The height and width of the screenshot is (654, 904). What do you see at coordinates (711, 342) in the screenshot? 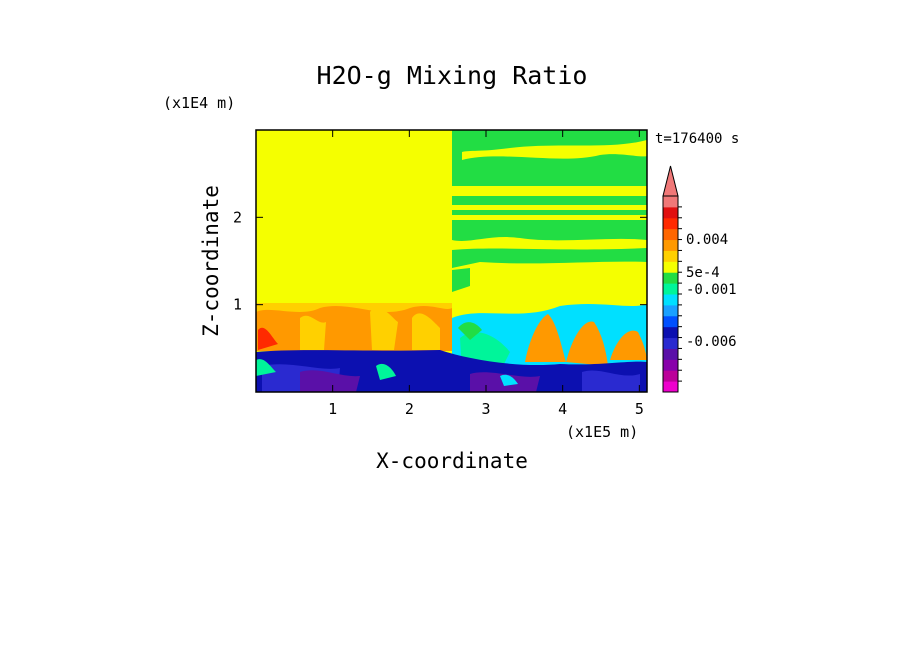
I see `colorbar-label: -0.006` at bounding box center [711, 342].